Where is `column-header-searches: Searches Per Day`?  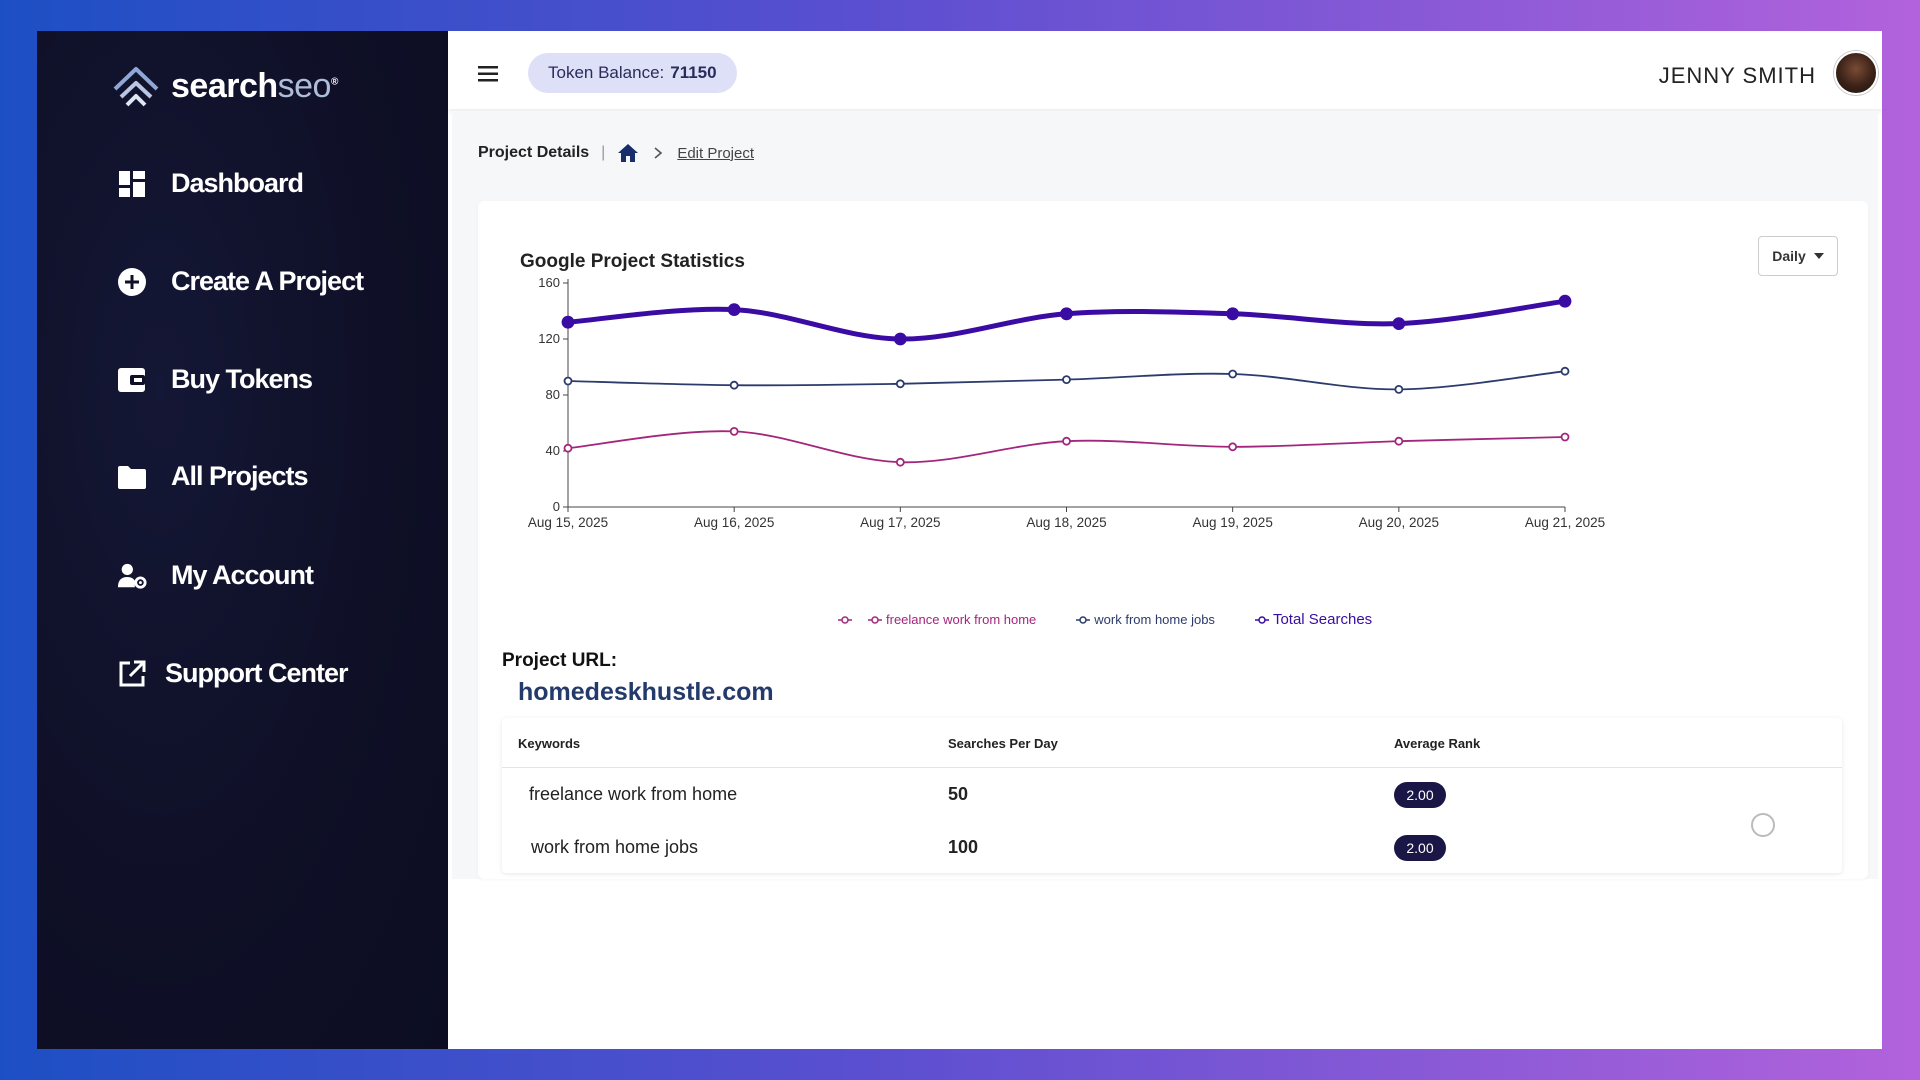 column-header-searches: Searches Per Day is located at coordinates (1003, 743).